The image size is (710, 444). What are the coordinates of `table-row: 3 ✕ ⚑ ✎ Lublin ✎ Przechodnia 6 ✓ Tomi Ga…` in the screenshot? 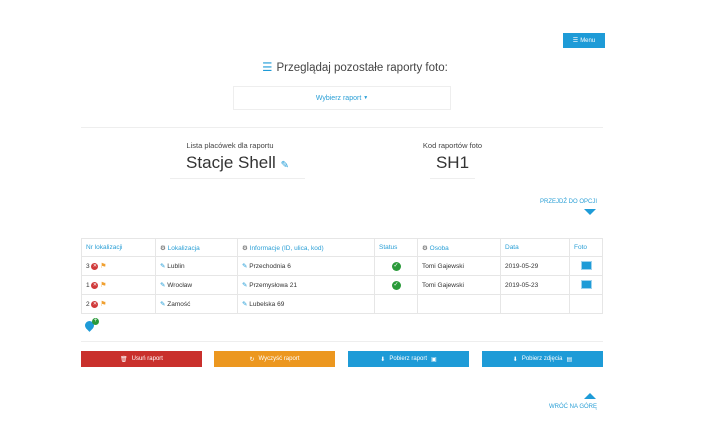 It's located at (342, 266).